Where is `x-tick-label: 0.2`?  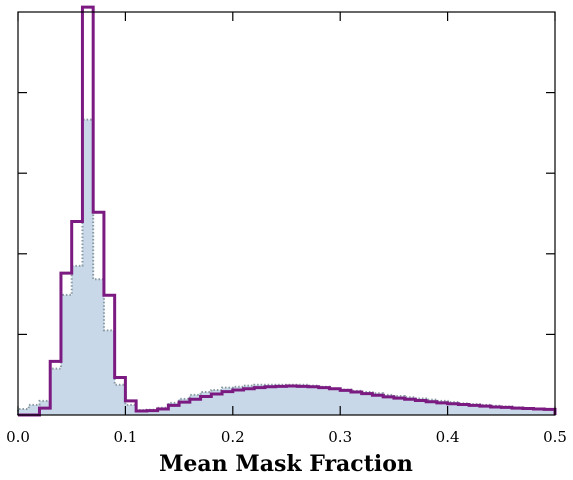
x-tick-label: 0.2 is located at coordinates (233, 437).